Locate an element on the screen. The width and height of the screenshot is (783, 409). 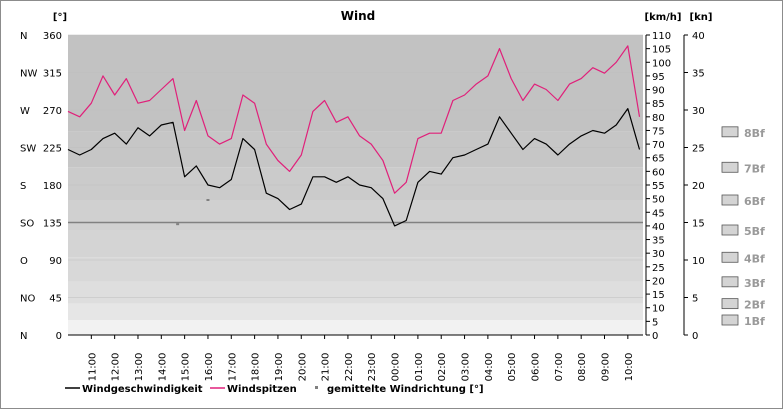
kmh-tick-label: 60 is located at coordinates (658, 172).